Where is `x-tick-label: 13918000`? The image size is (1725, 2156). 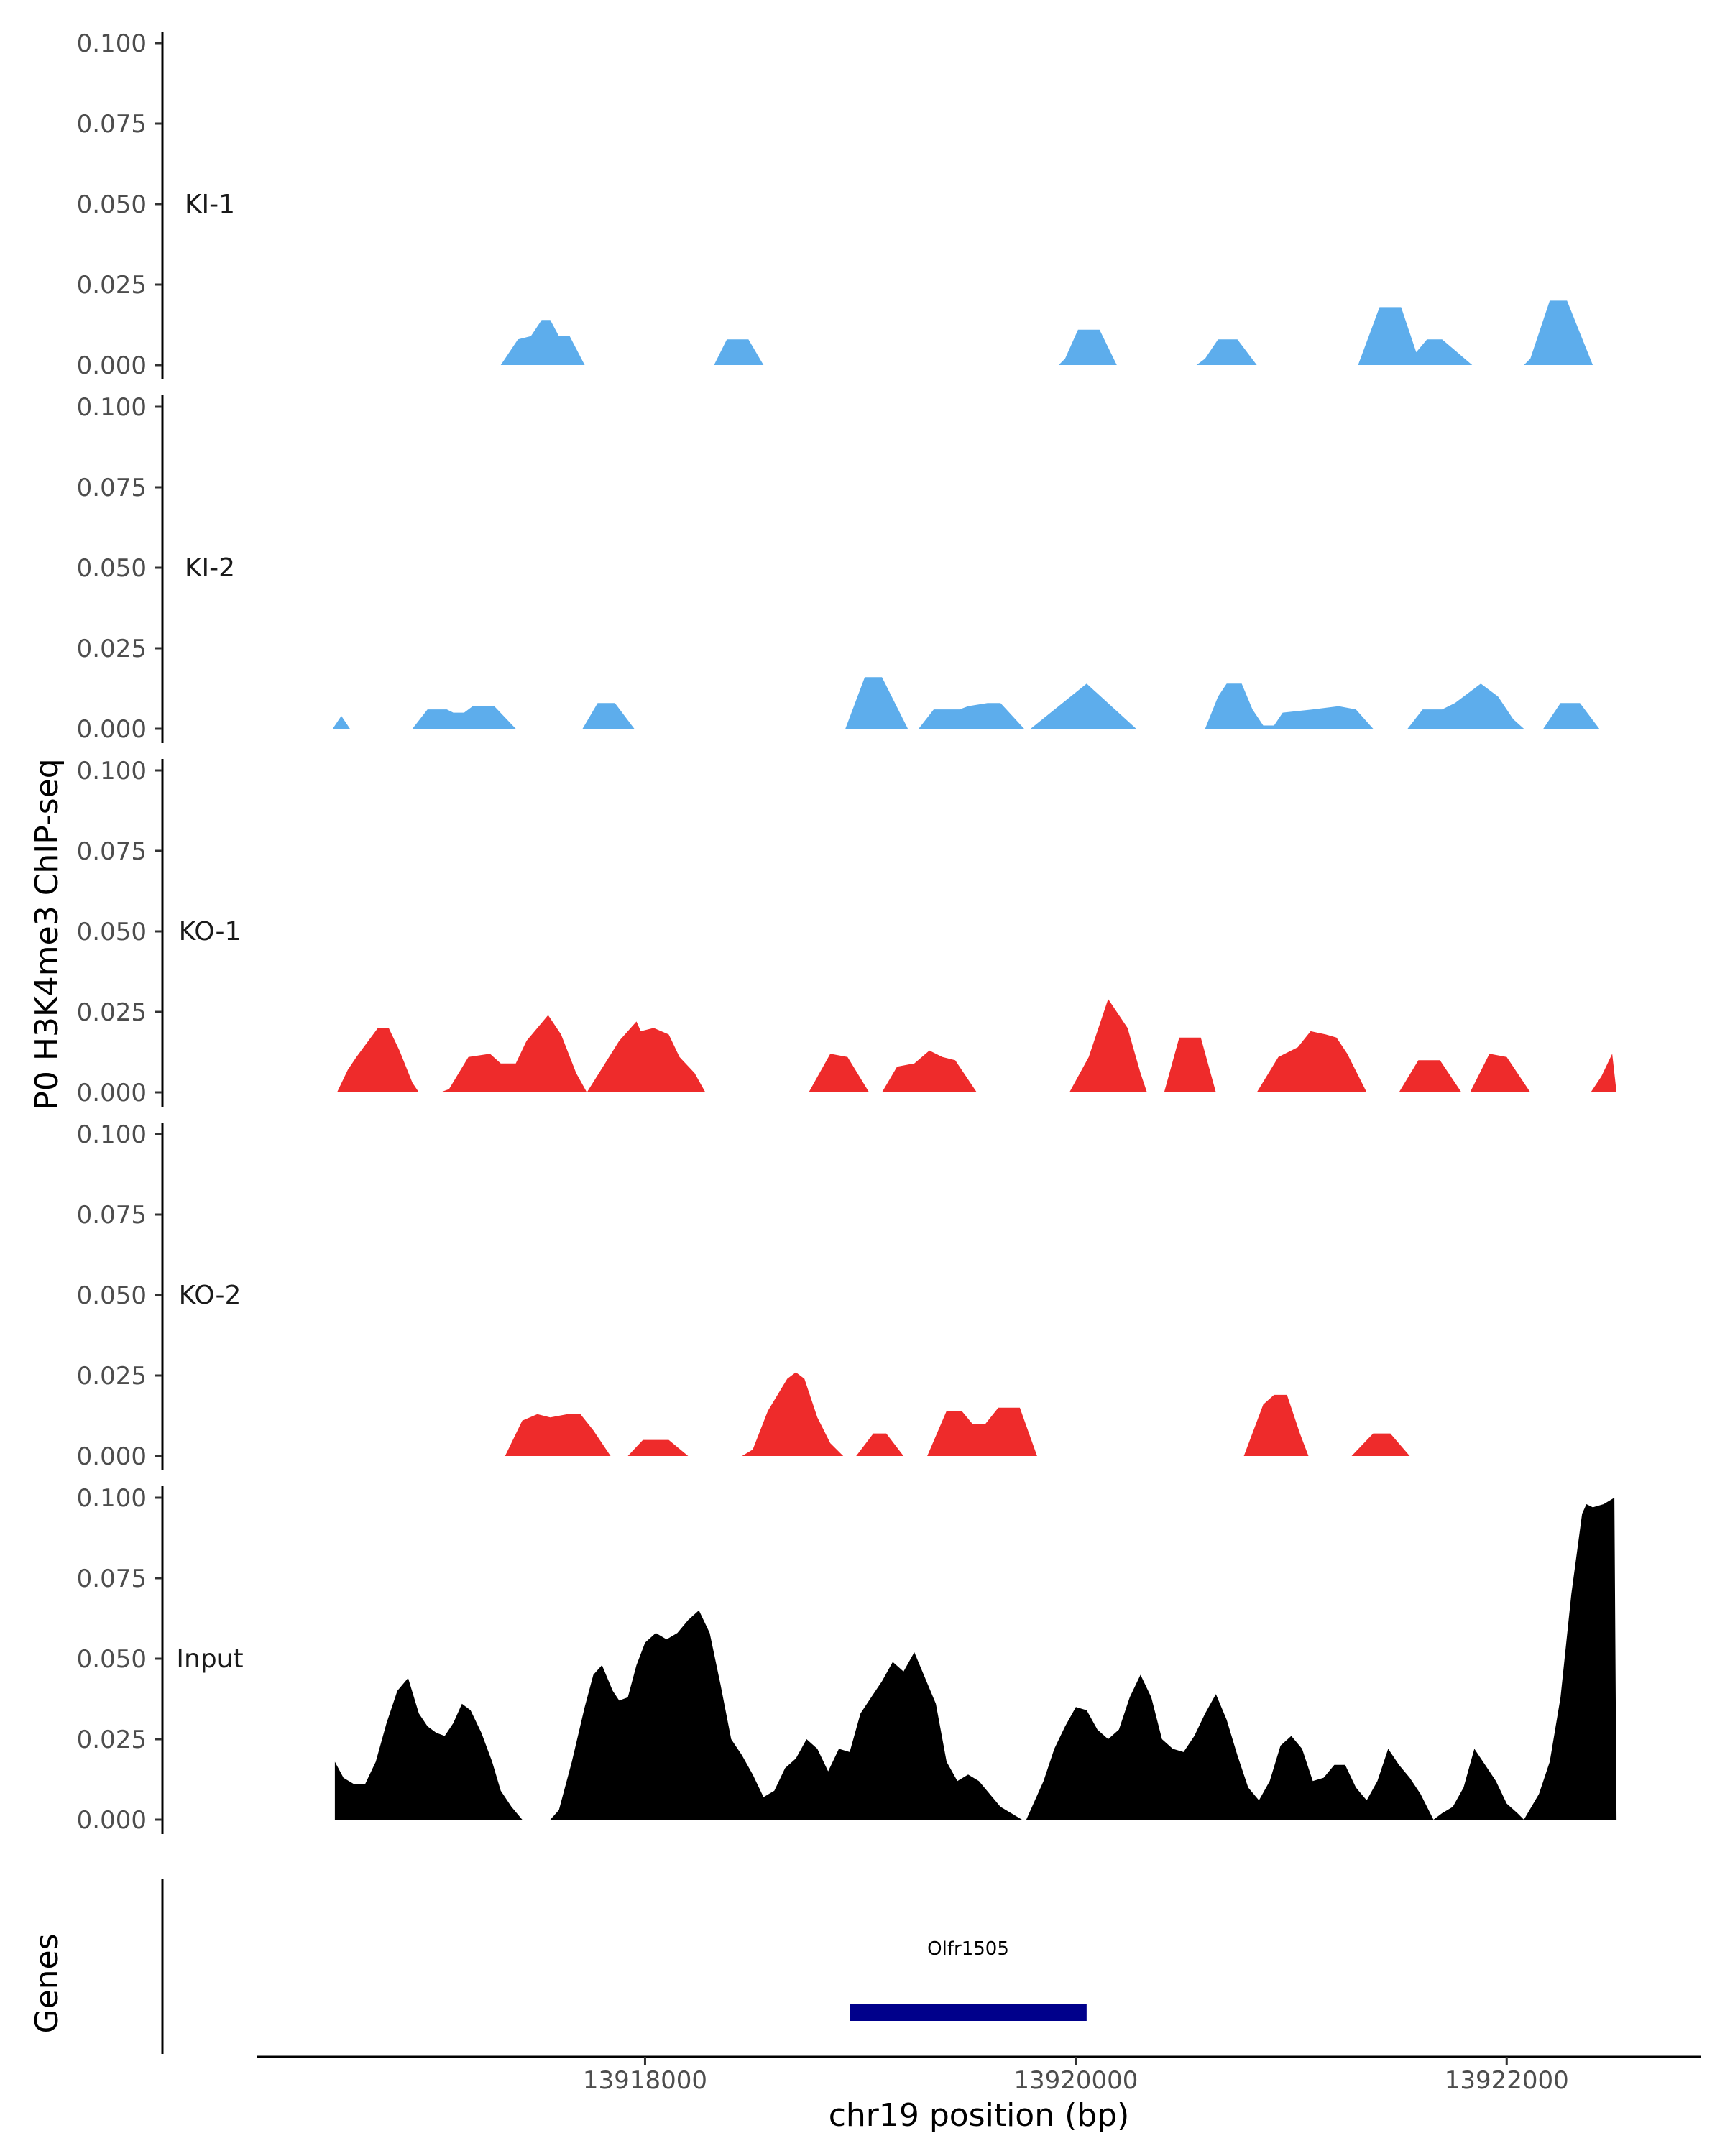 x-tick-label: 13918000 is located at coordinates (645, 2080).